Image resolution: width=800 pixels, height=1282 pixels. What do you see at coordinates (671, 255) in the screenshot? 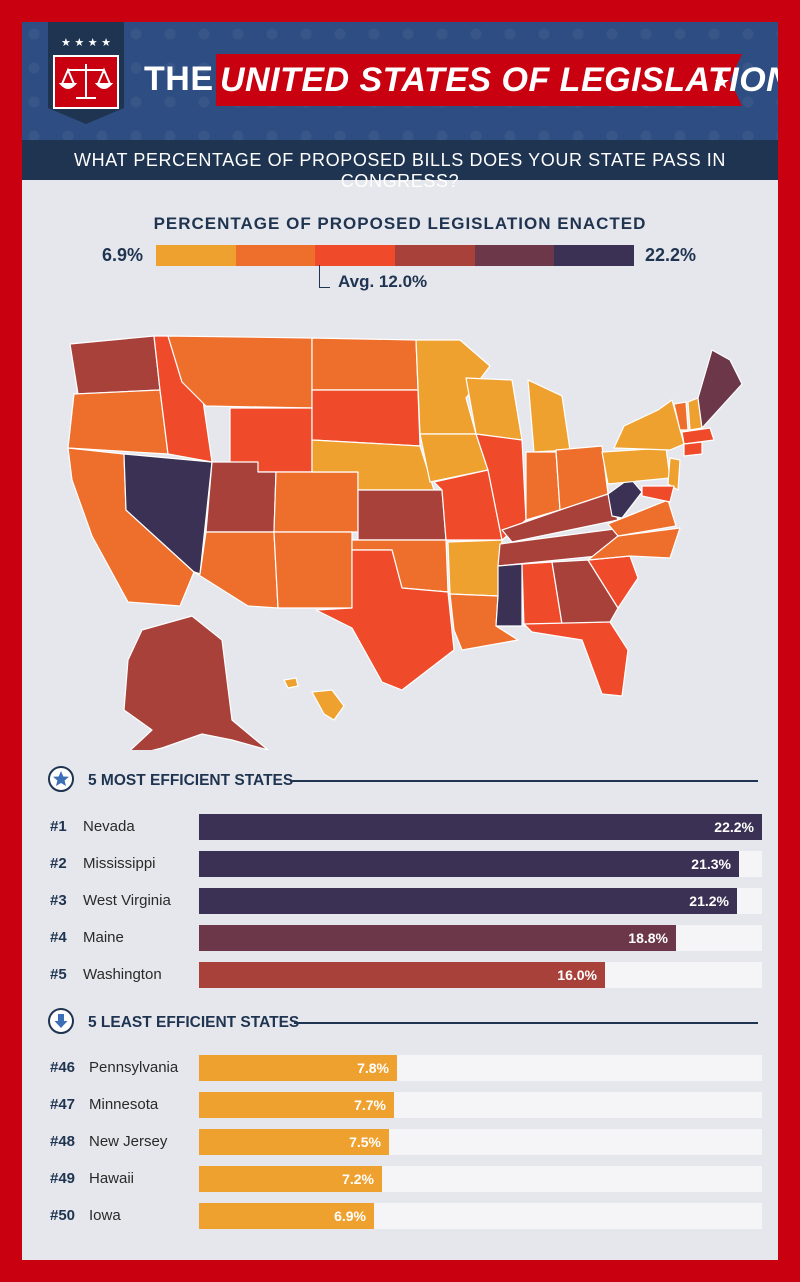
I see `legend-max-label: 22.2%` at bounding box center [671, 255].